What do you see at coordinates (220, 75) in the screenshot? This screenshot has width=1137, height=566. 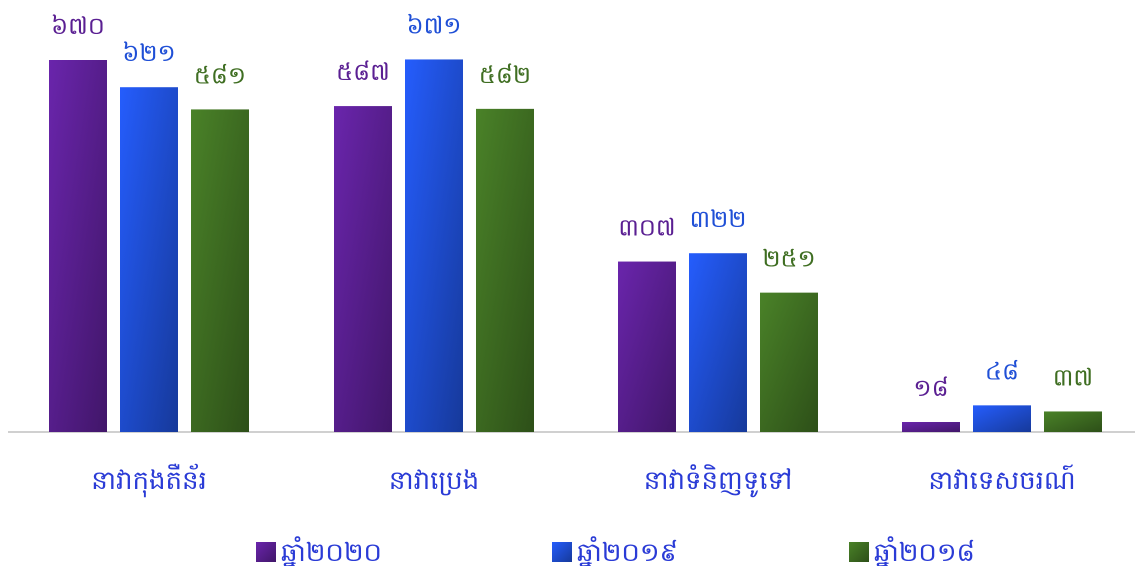 I see `value-label-0-2: ៥៨១` at bounding box center [220, 75].